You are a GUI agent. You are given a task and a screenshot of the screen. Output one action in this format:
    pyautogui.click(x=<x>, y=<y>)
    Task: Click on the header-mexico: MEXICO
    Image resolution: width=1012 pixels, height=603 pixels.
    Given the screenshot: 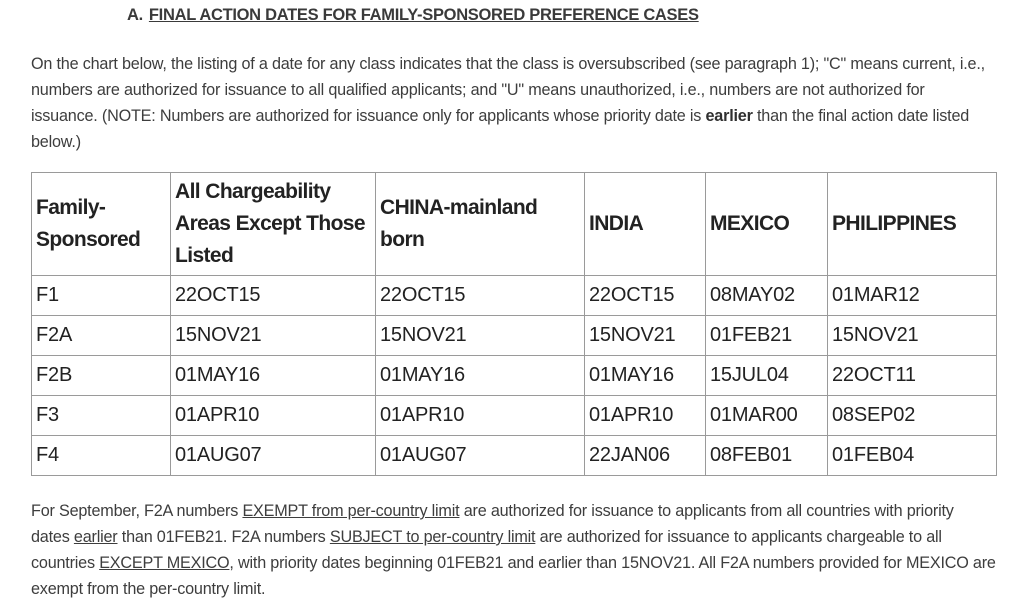 What is the action you would take?
    pyautogui.click(x=766, y=224)
    